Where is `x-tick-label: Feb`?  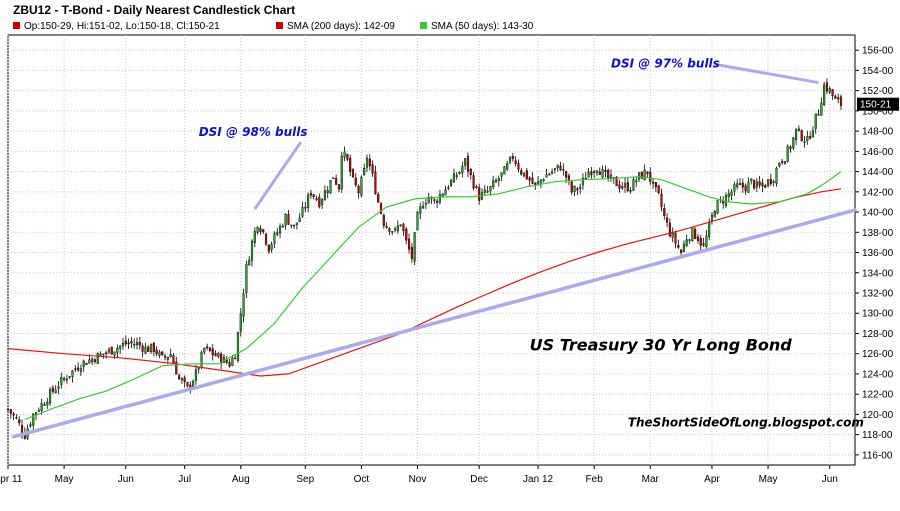
x-tick-label: Feb is located at coordinates (595, 479).